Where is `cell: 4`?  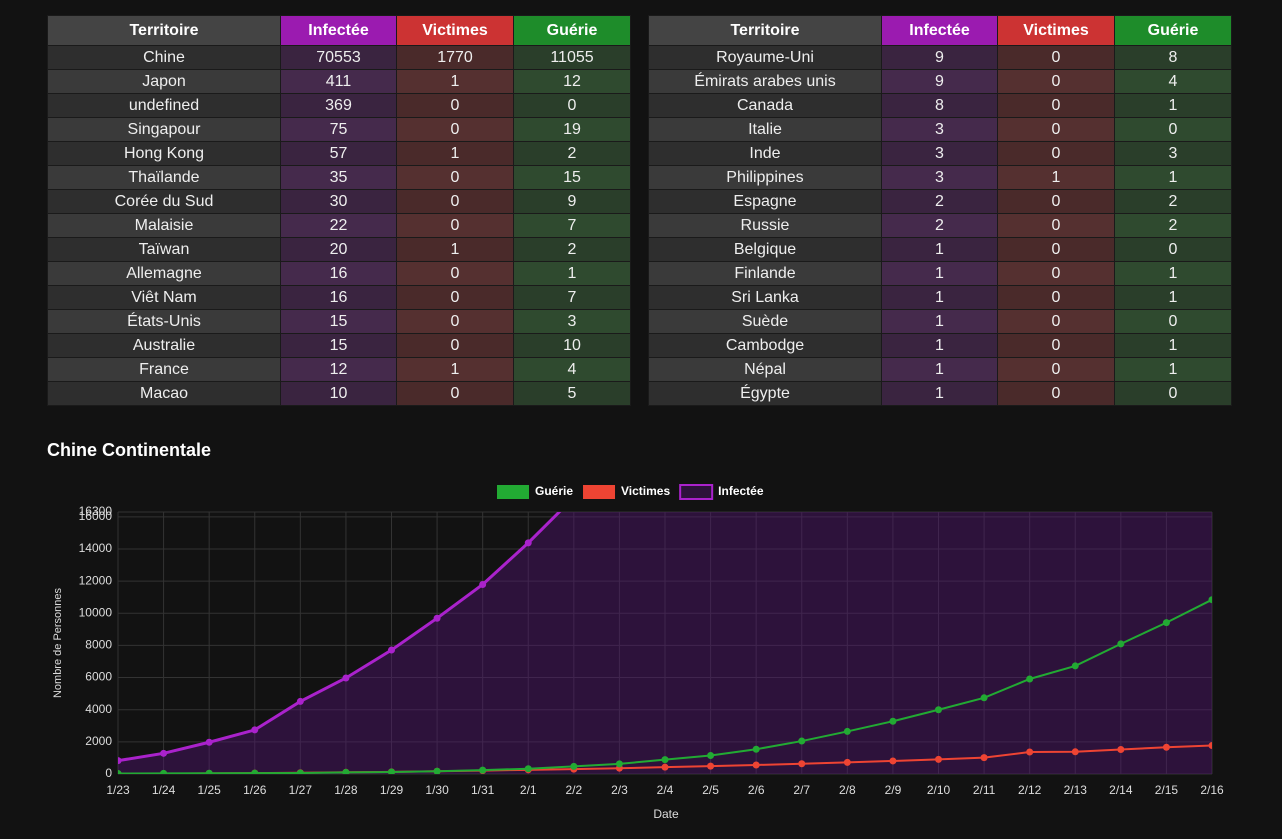 cell: 4 is located at coordinates (1173, 81).